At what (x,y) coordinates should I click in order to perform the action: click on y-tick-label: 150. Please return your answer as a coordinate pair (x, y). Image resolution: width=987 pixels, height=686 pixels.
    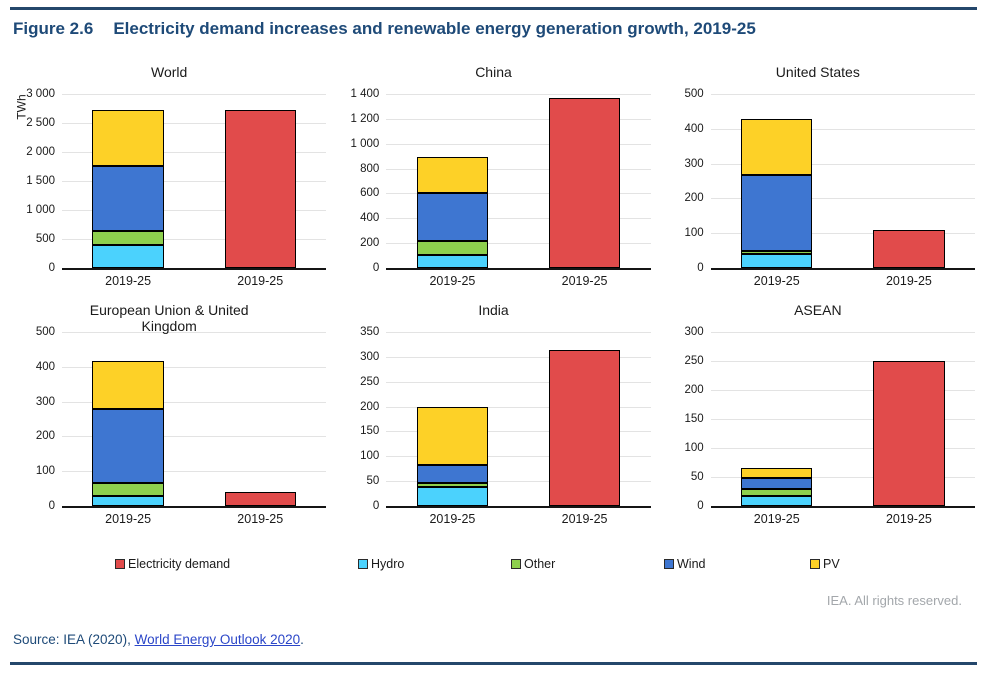
    Looking at the image, I should click on (694, 419).